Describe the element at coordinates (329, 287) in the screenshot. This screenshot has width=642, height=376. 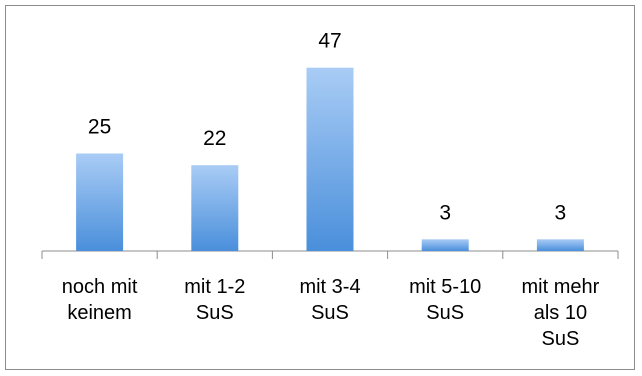
I see `x-tick-label: mit 3-4` at that location.